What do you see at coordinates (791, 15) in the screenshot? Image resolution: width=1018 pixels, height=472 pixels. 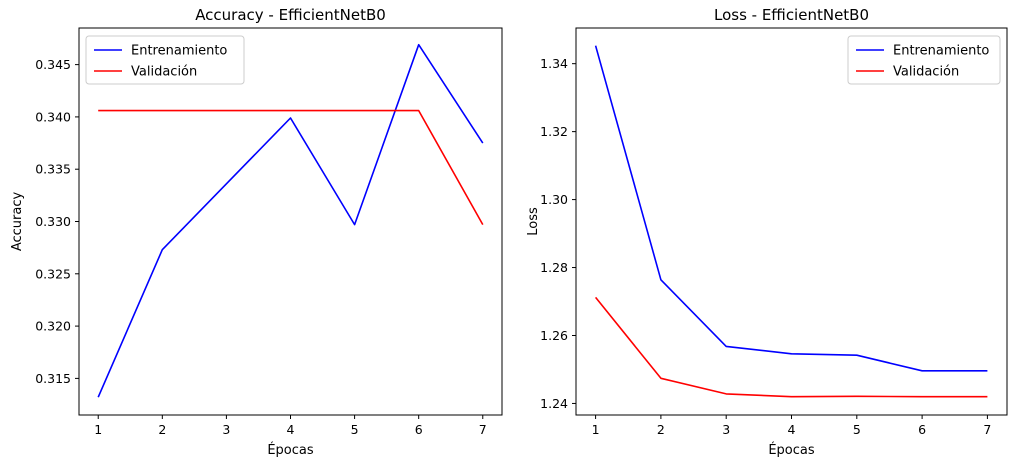 I see `chart-title: Loss - EfficientNetB0` at bounding box center [791, 15].